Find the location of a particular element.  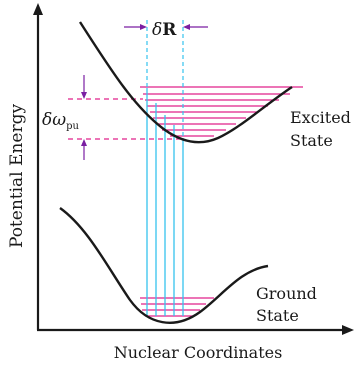

delta-omega-top-arrowhead is located at coordinates (84, 95).